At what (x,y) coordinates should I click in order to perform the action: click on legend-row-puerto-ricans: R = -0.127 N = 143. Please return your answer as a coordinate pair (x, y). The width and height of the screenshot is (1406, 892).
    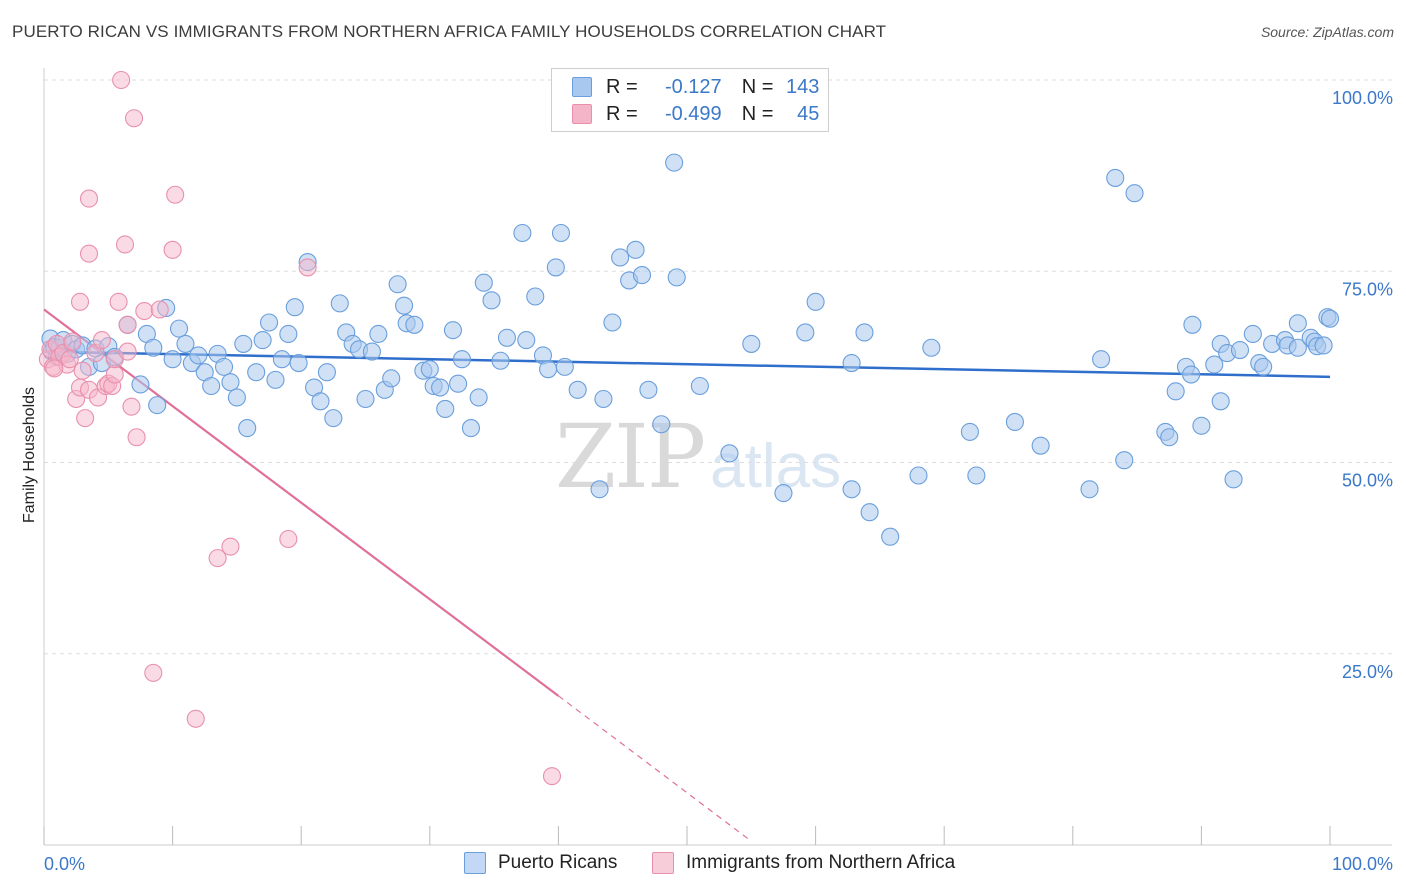
    Looking at the image, I should click on (695, 87).